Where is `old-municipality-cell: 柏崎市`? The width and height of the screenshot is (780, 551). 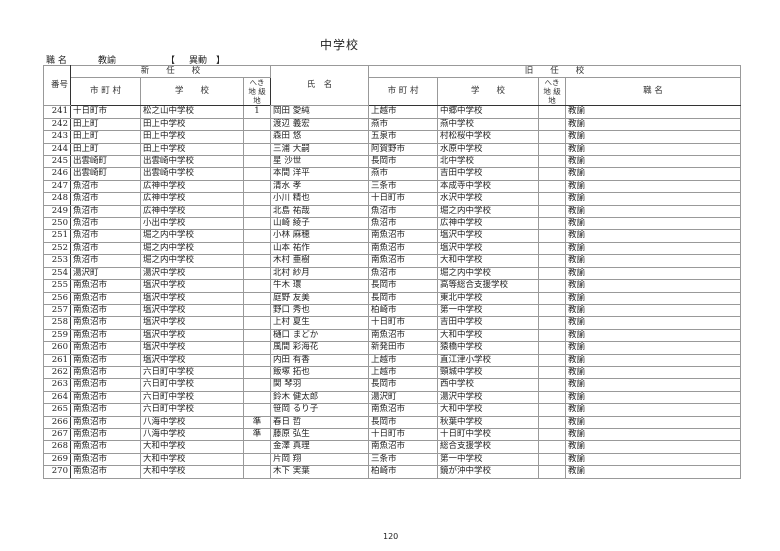 old-municipality-cell: 柏崎市 is located at coordinates (403, 472).